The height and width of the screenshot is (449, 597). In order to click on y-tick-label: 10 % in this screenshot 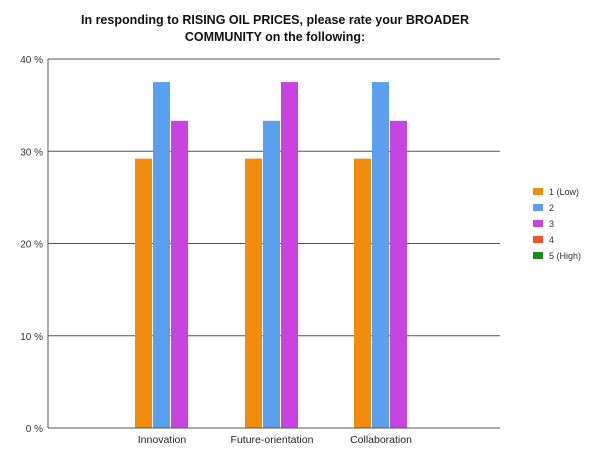, I will do `click(31, 337)`.